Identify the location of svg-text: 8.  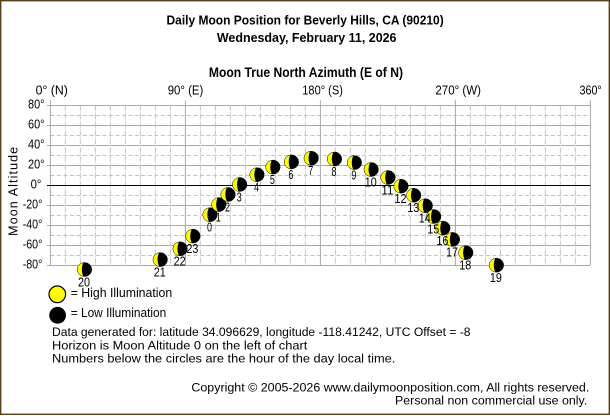
(334, 171).